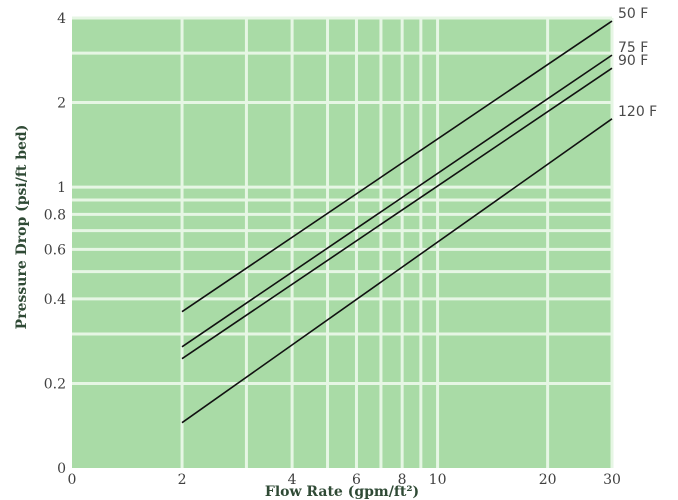 The height and width of the screenshot is (500, 678). I want to click on y-tick-label: 4, so click(61, 19).